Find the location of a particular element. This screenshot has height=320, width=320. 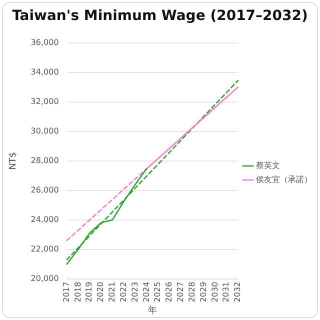

x-tick-label: 2029 is located at coordinates (203, 292).